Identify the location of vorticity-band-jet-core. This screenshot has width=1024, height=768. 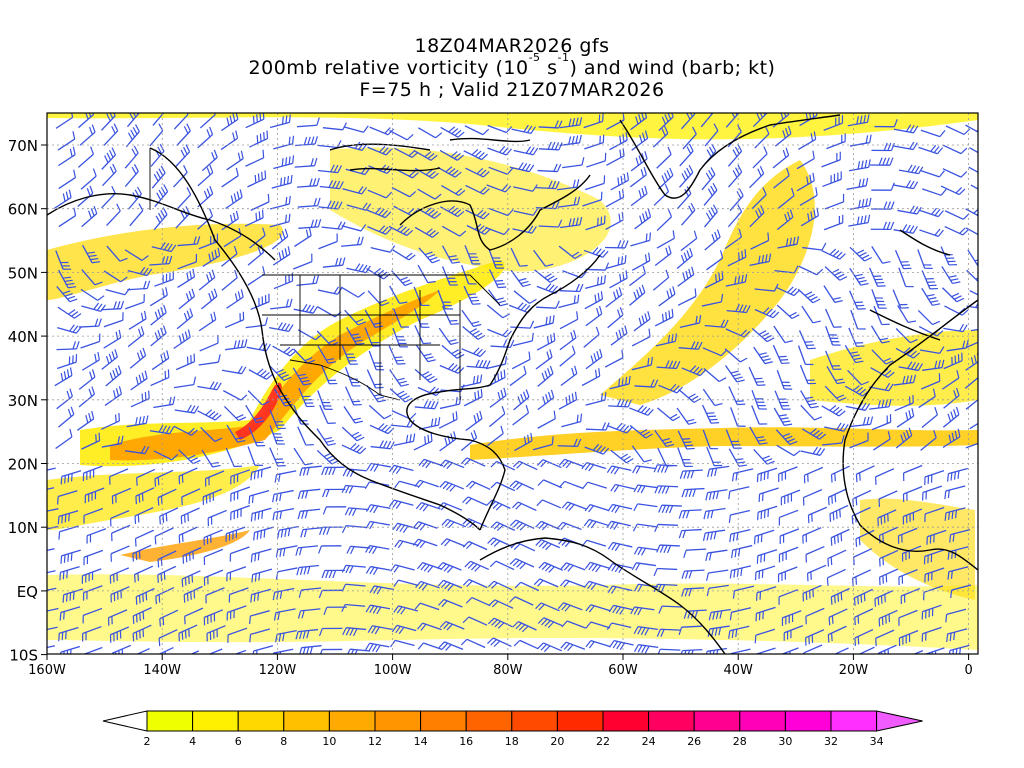
(275, 375).